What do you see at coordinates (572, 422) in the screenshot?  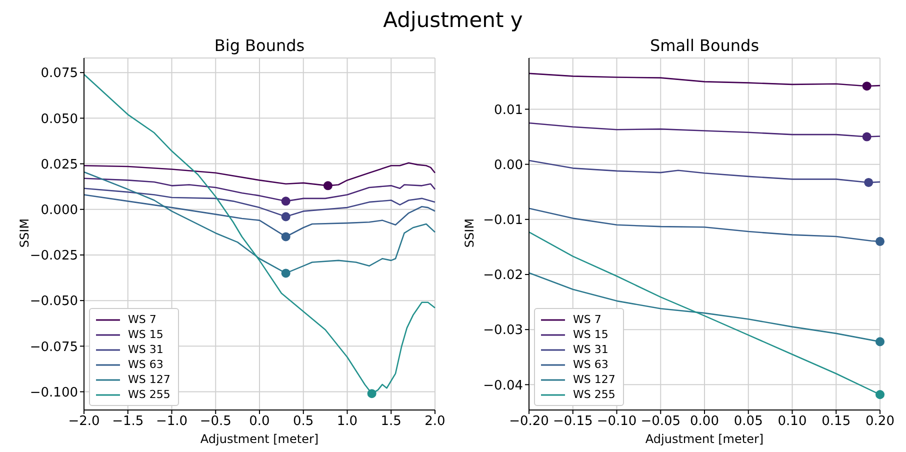 I see `x-tick-label: −0.15` at bounding box center [572, 422].